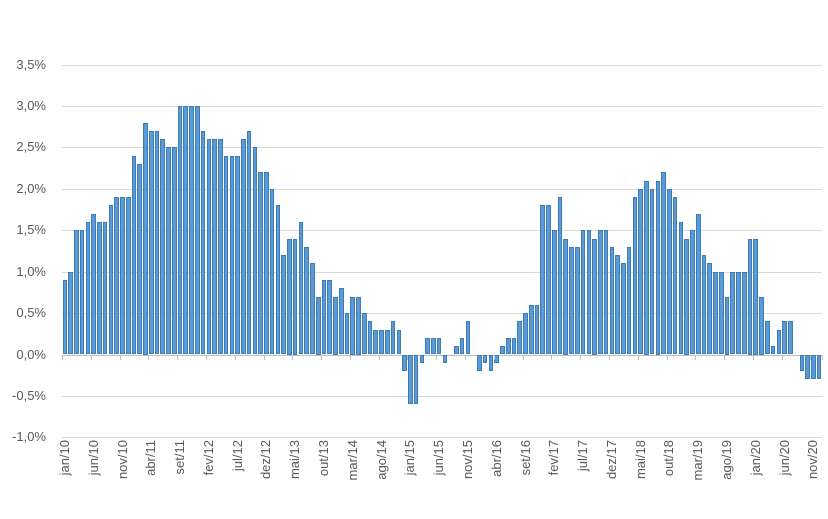  I want to click on bar-jun/14, so click(370, 338).